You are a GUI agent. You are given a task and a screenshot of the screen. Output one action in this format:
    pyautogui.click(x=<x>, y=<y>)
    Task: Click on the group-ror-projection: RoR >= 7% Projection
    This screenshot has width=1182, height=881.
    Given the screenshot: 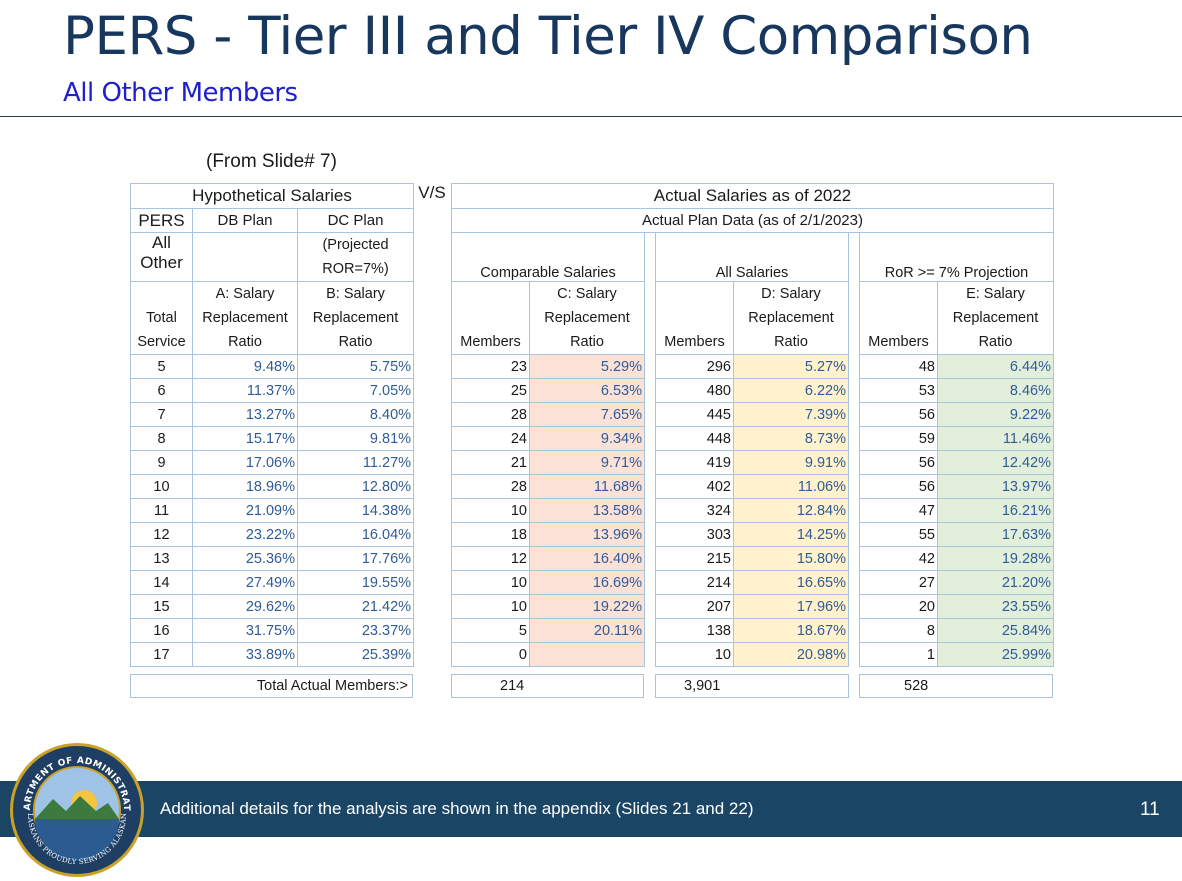 What is the action you would take?
    pyautogui.click(x=956, y=257)
    